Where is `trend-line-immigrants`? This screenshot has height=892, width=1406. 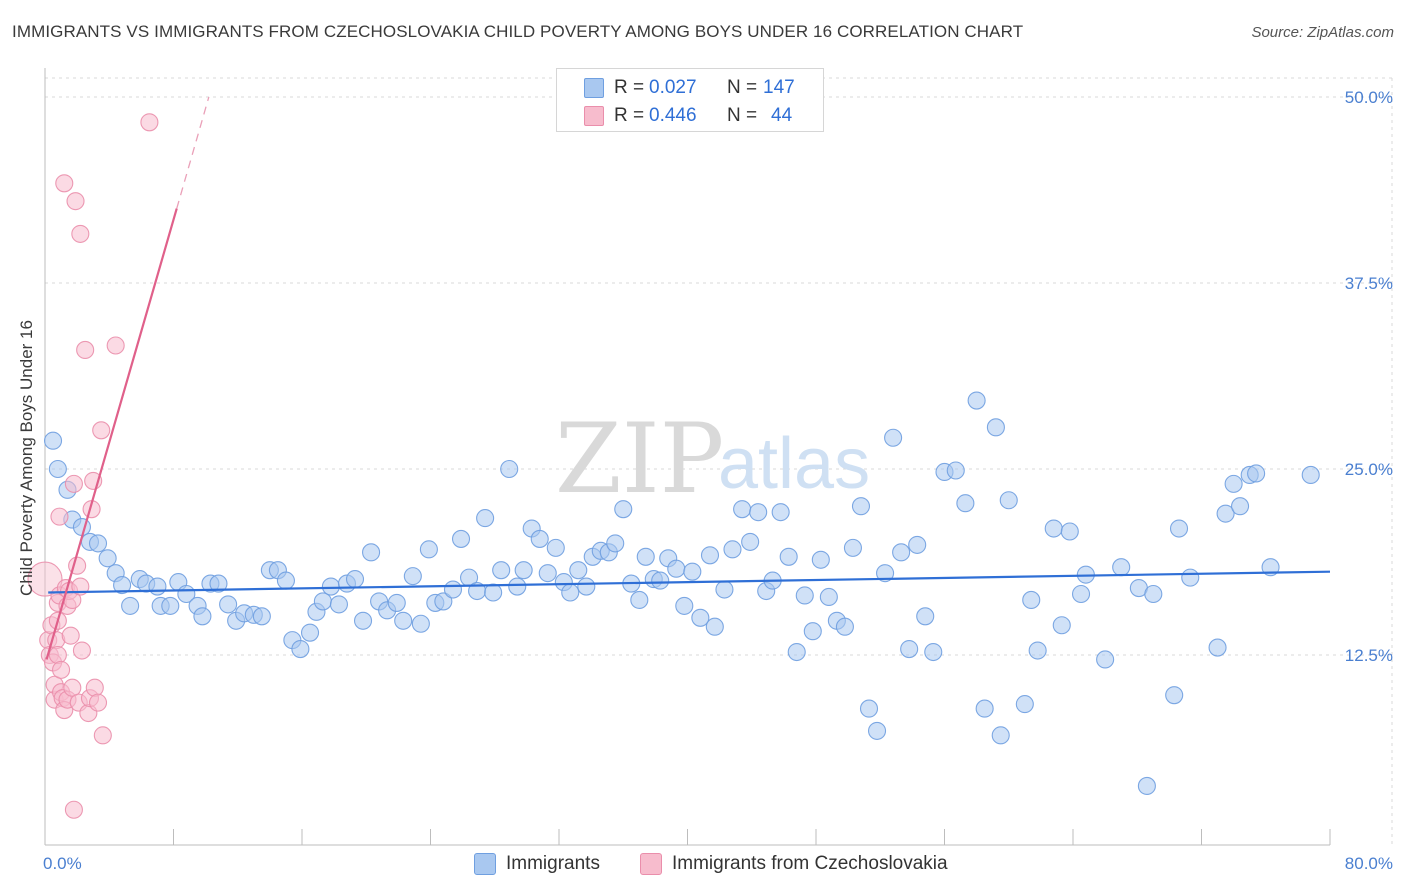
trend-line-immigrants is located at coordinates (689, 582).